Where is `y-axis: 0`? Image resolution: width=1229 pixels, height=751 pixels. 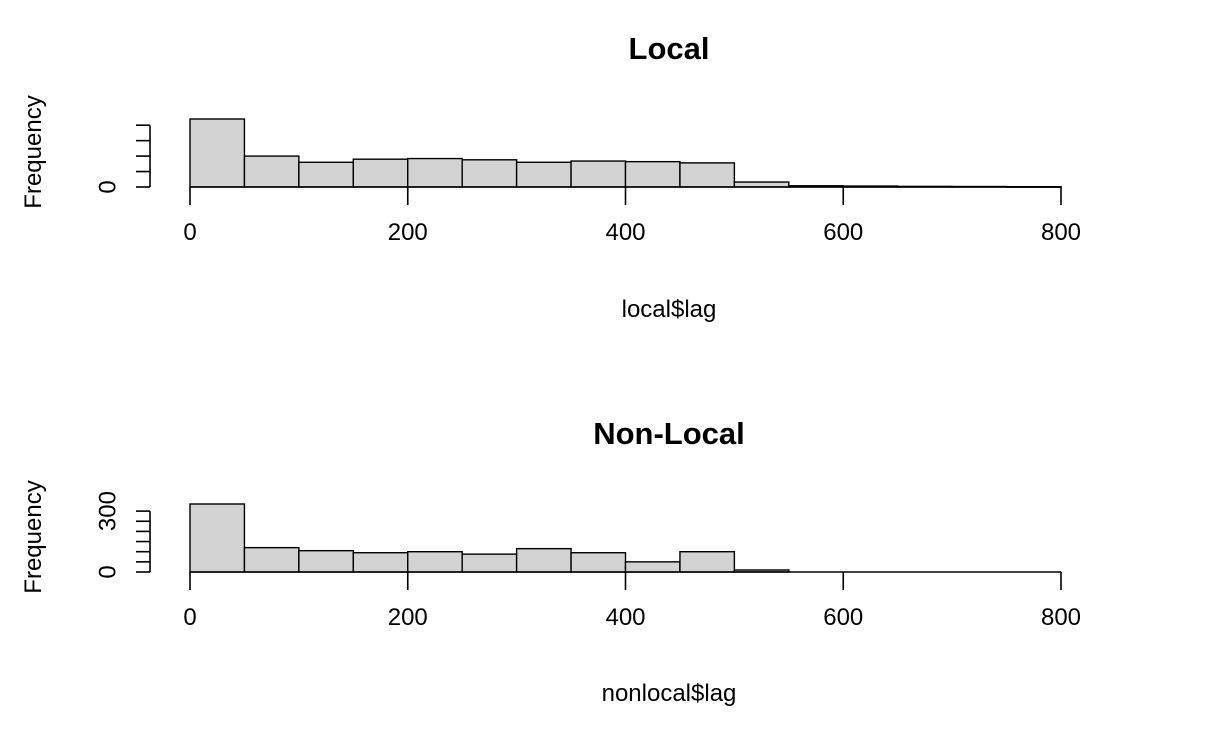
y-axis: 0 is located at coordinates (123, 159).